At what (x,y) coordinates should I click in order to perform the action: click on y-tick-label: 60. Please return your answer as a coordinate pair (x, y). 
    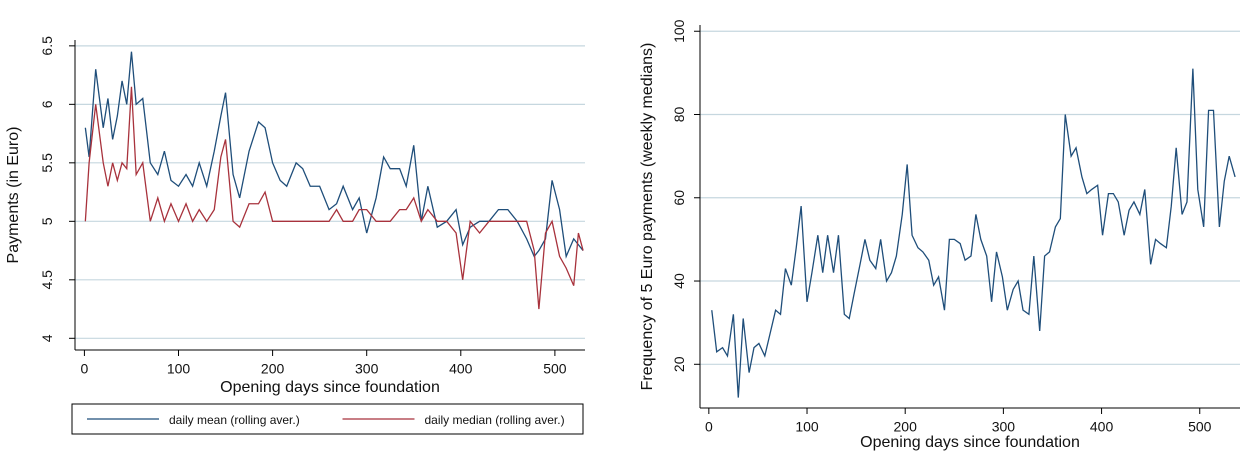
    Looking at the image, I should click on (679, 198).